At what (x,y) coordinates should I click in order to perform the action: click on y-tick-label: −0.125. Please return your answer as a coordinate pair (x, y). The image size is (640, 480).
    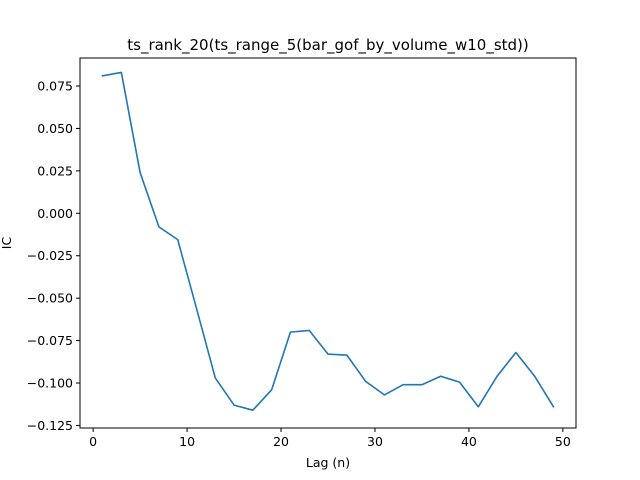
    Looking at the image, I should click on (50, 425).